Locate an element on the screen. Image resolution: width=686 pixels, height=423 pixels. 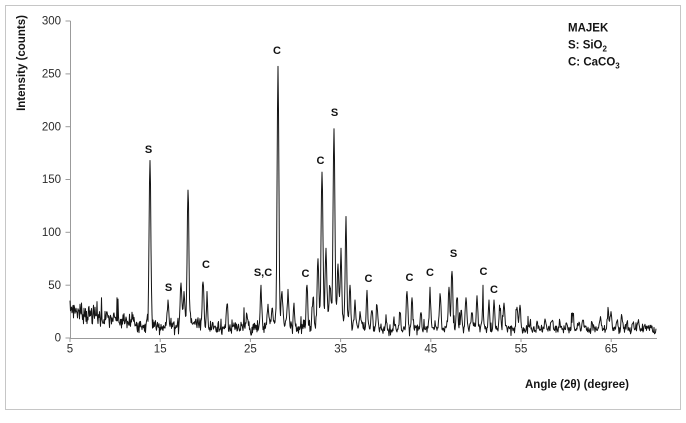
svg-text: 25 is located at coordinates (250, 350).